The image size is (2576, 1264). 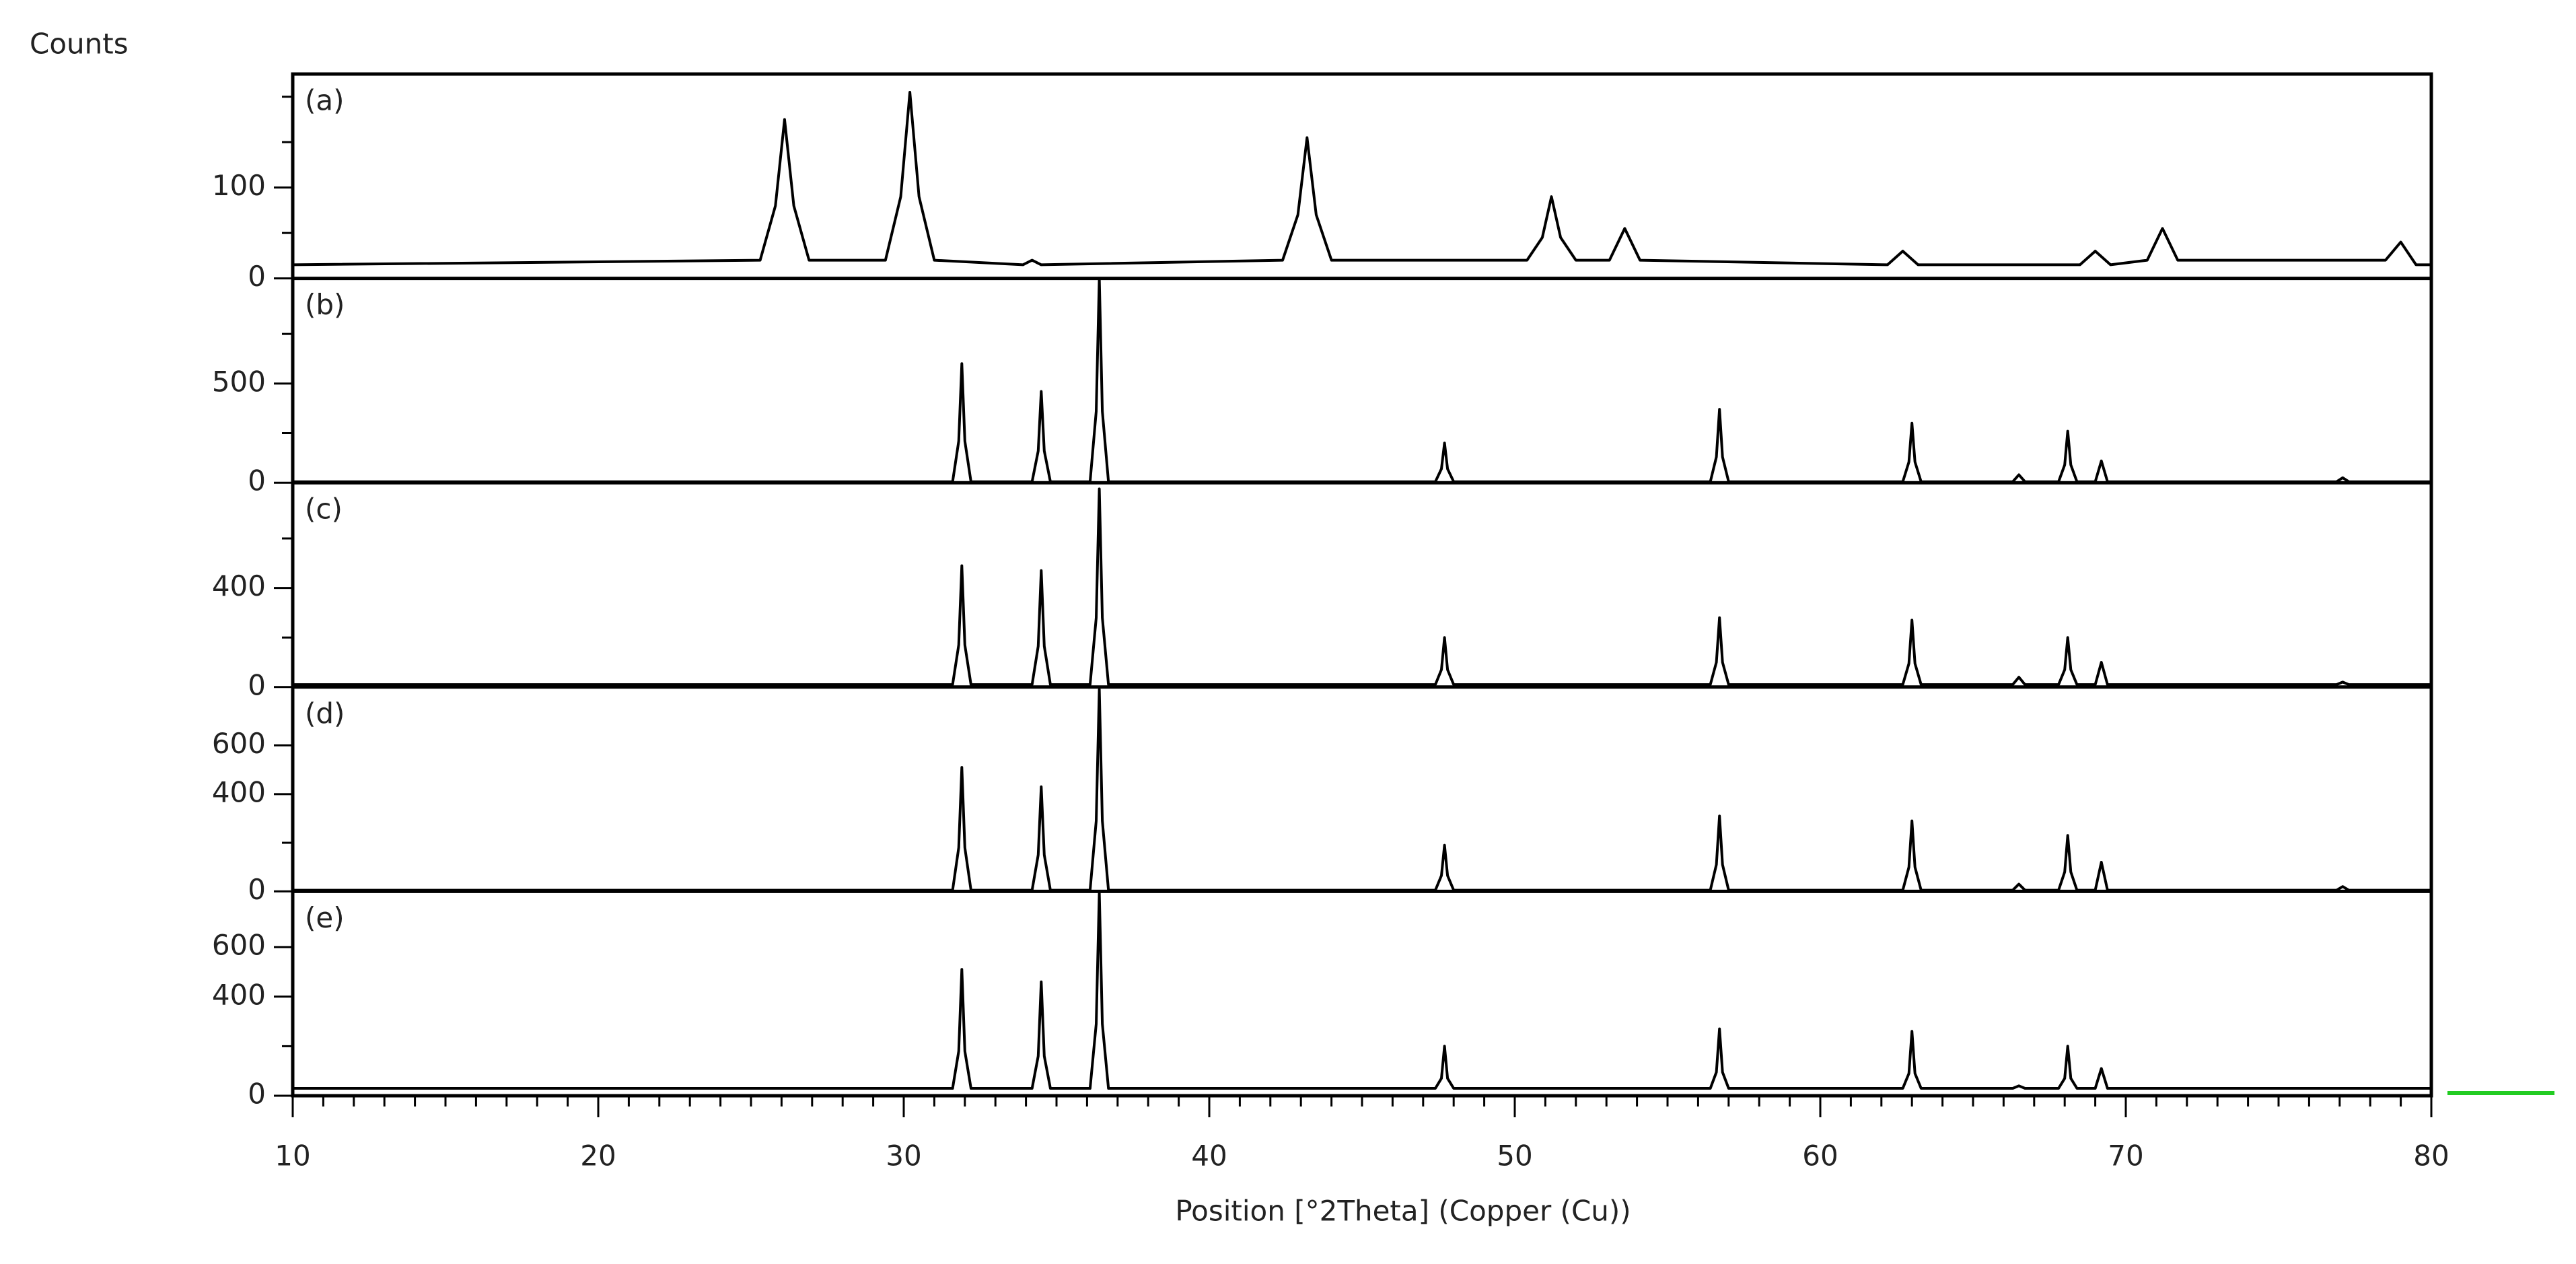 I want to click on x-tick-label: 60, so click(x=1820, y=1155).